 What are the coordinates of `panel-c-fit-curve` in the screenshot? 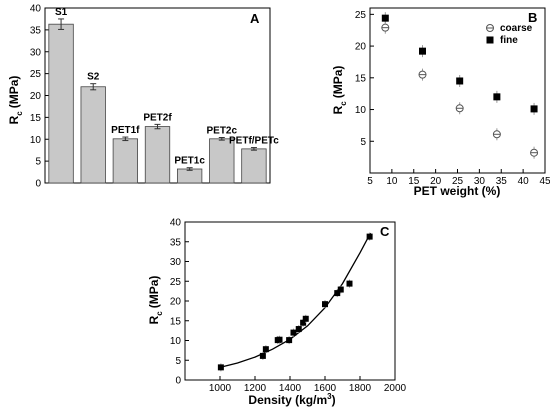 It's located at (295, 300).